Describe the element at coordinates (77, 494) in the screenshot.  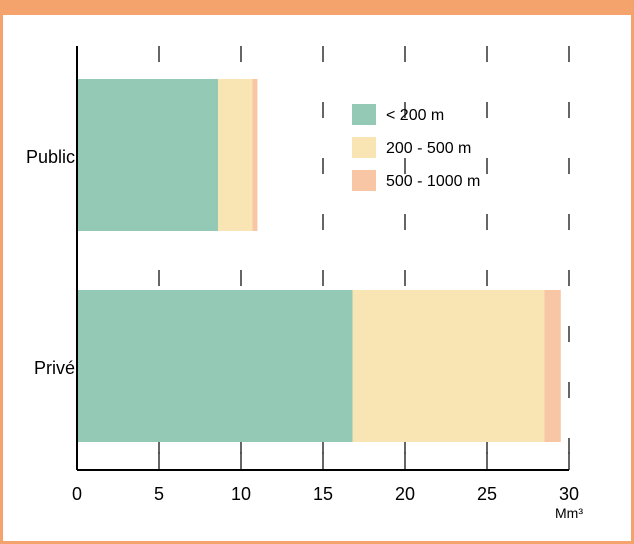
I see `x-tick-label: 0` at that location.